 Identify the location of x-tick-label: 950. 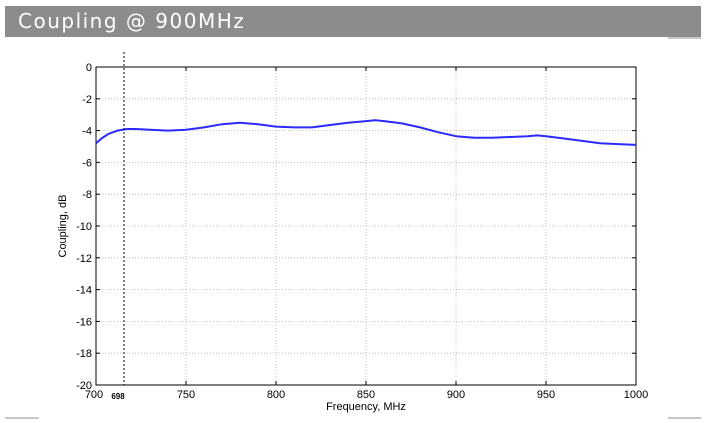
(546, 395).